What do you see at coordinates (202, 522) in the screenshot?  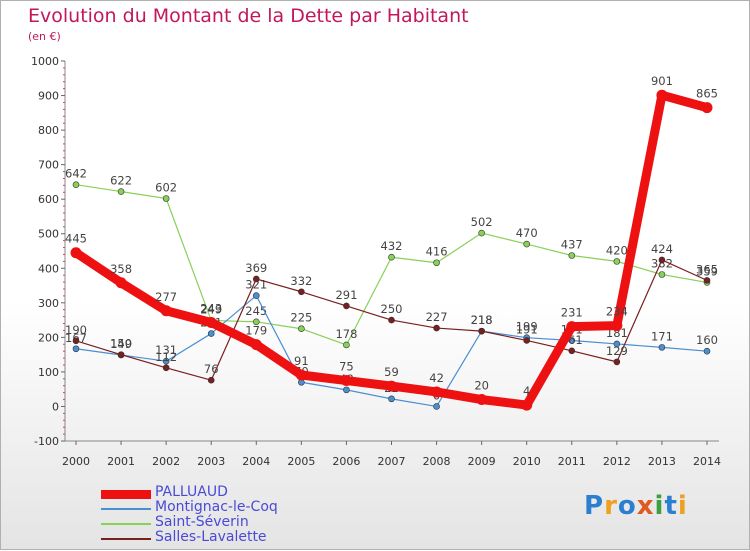 I see `legend-label: Saint-Séverin` at bounding box center [202, 522].